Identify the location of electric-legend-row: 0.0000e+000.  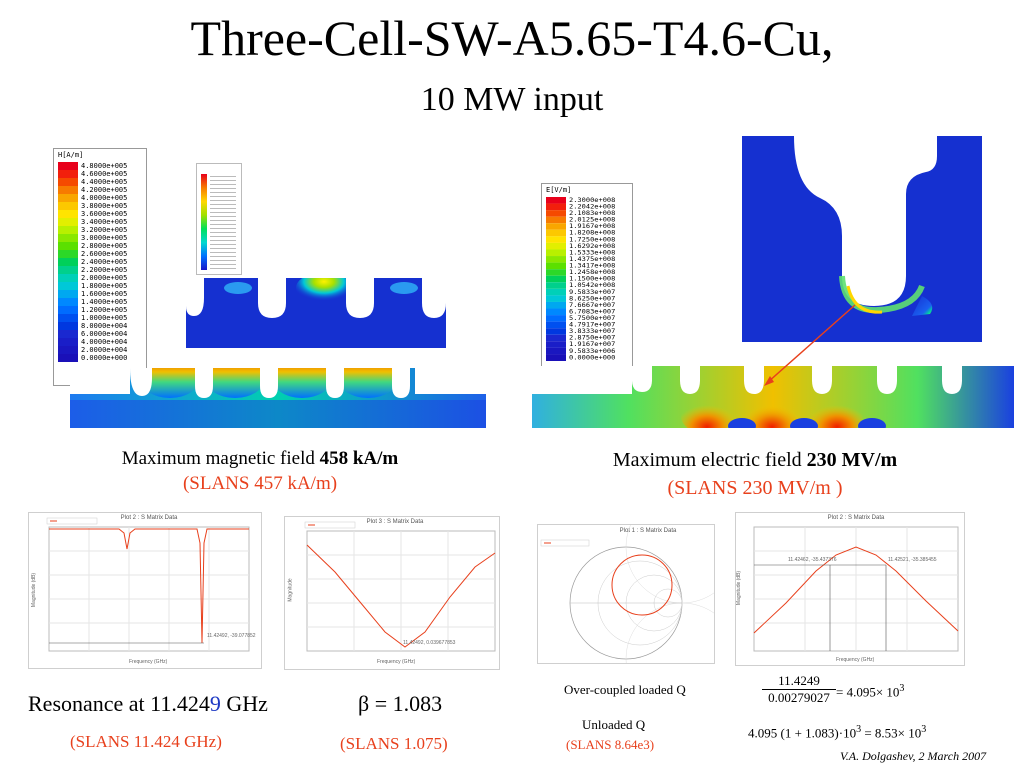
(587, 357).